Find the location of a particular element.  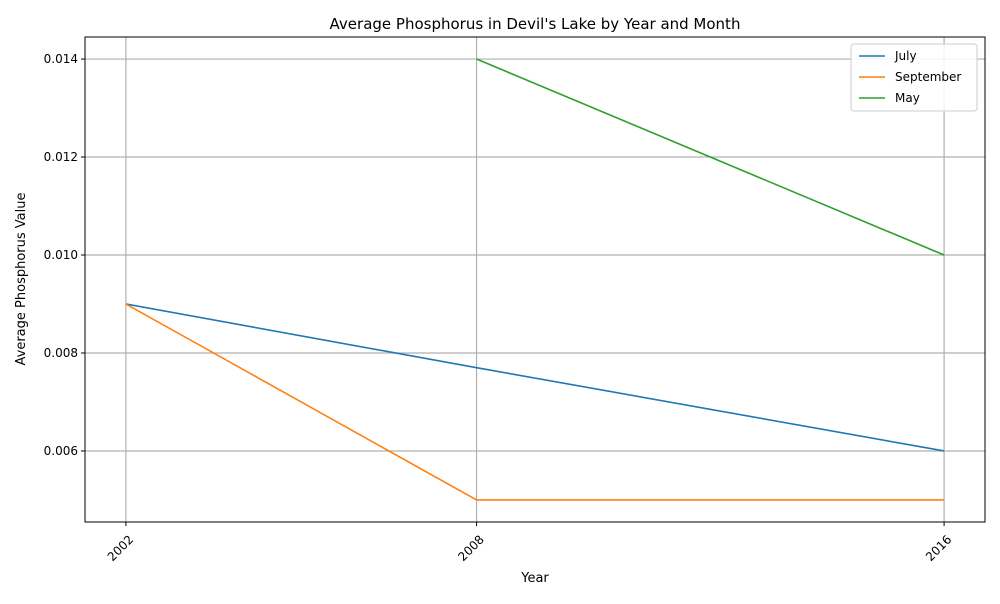

y-axis-label: Average Phosphorus Value is located at coordinates (21, 279).